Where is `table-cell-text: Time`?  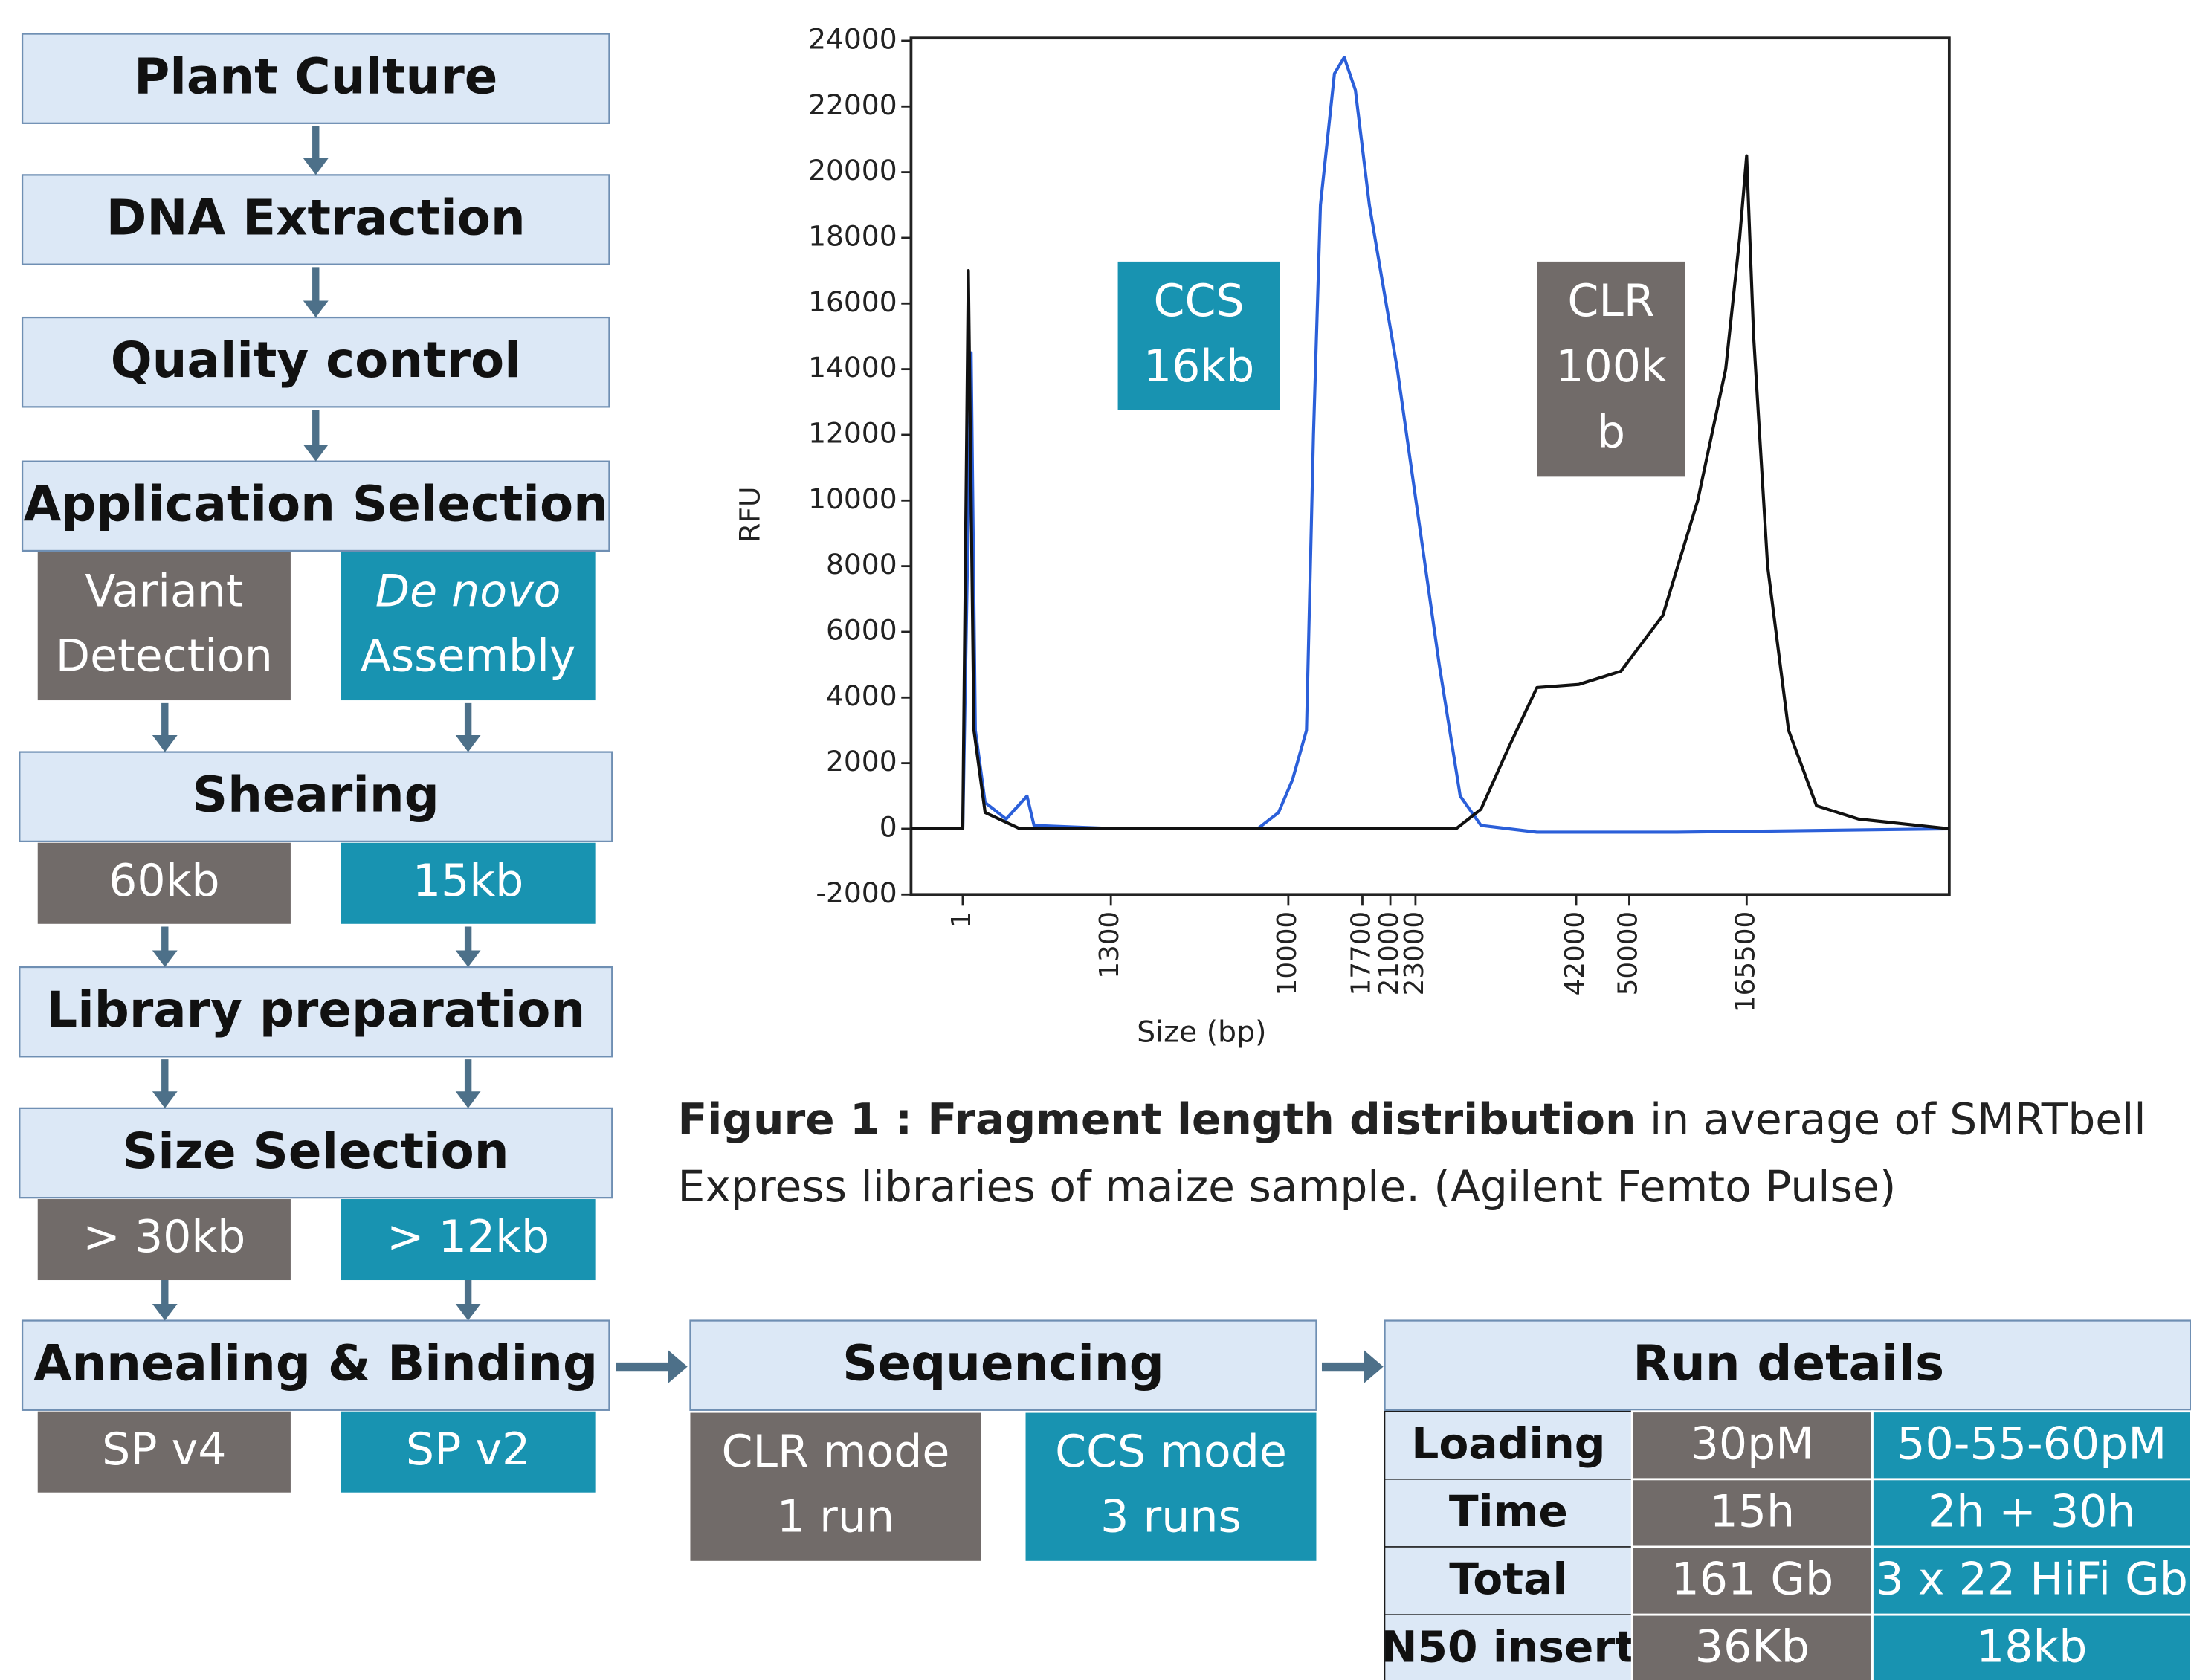
table-cell-text: Time is located at coordinates (1508, 1512).